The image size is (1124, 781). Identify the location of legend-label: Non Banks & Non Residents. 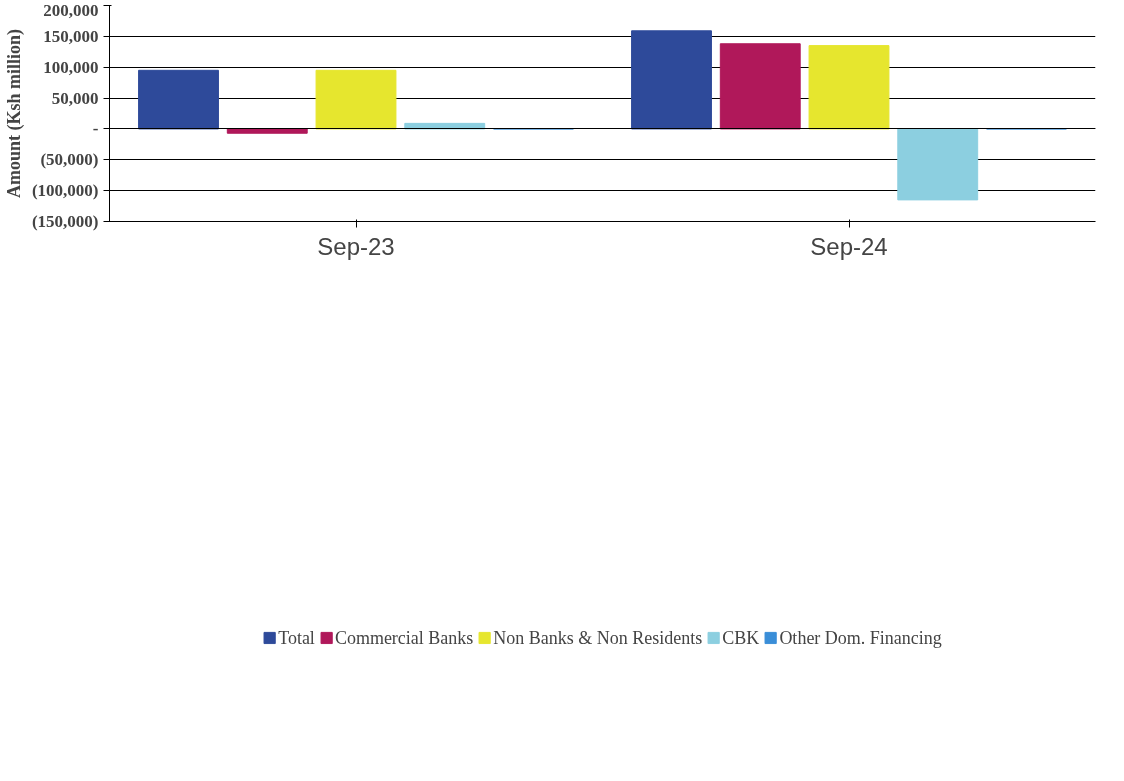
(598, 638).